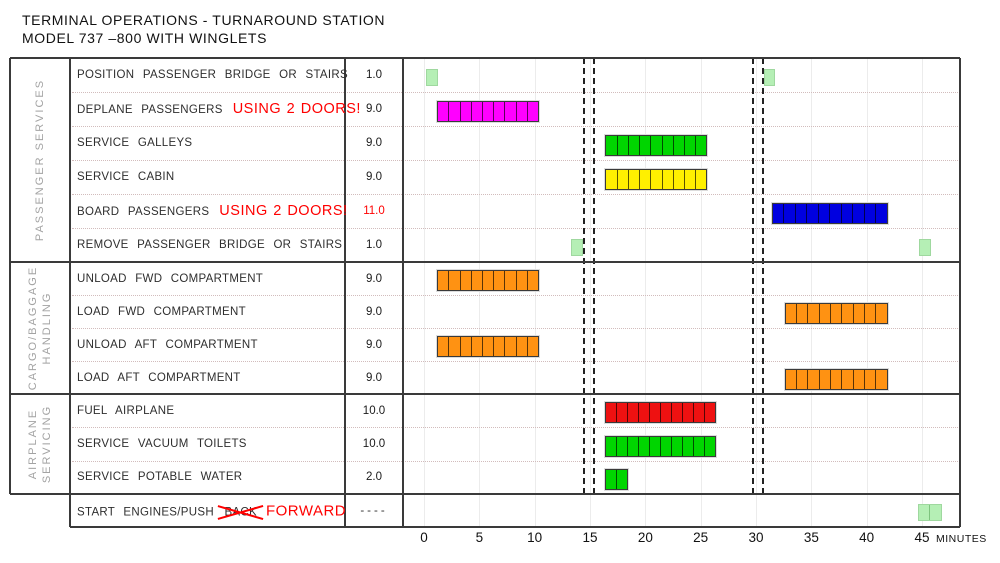 Image resolution: width=1000 pixels, height=563 pixels. What do you see at coordinates (374, 477) in the screenshot?
I see `task-duration: 2.0` at bounding box center [374, 477].